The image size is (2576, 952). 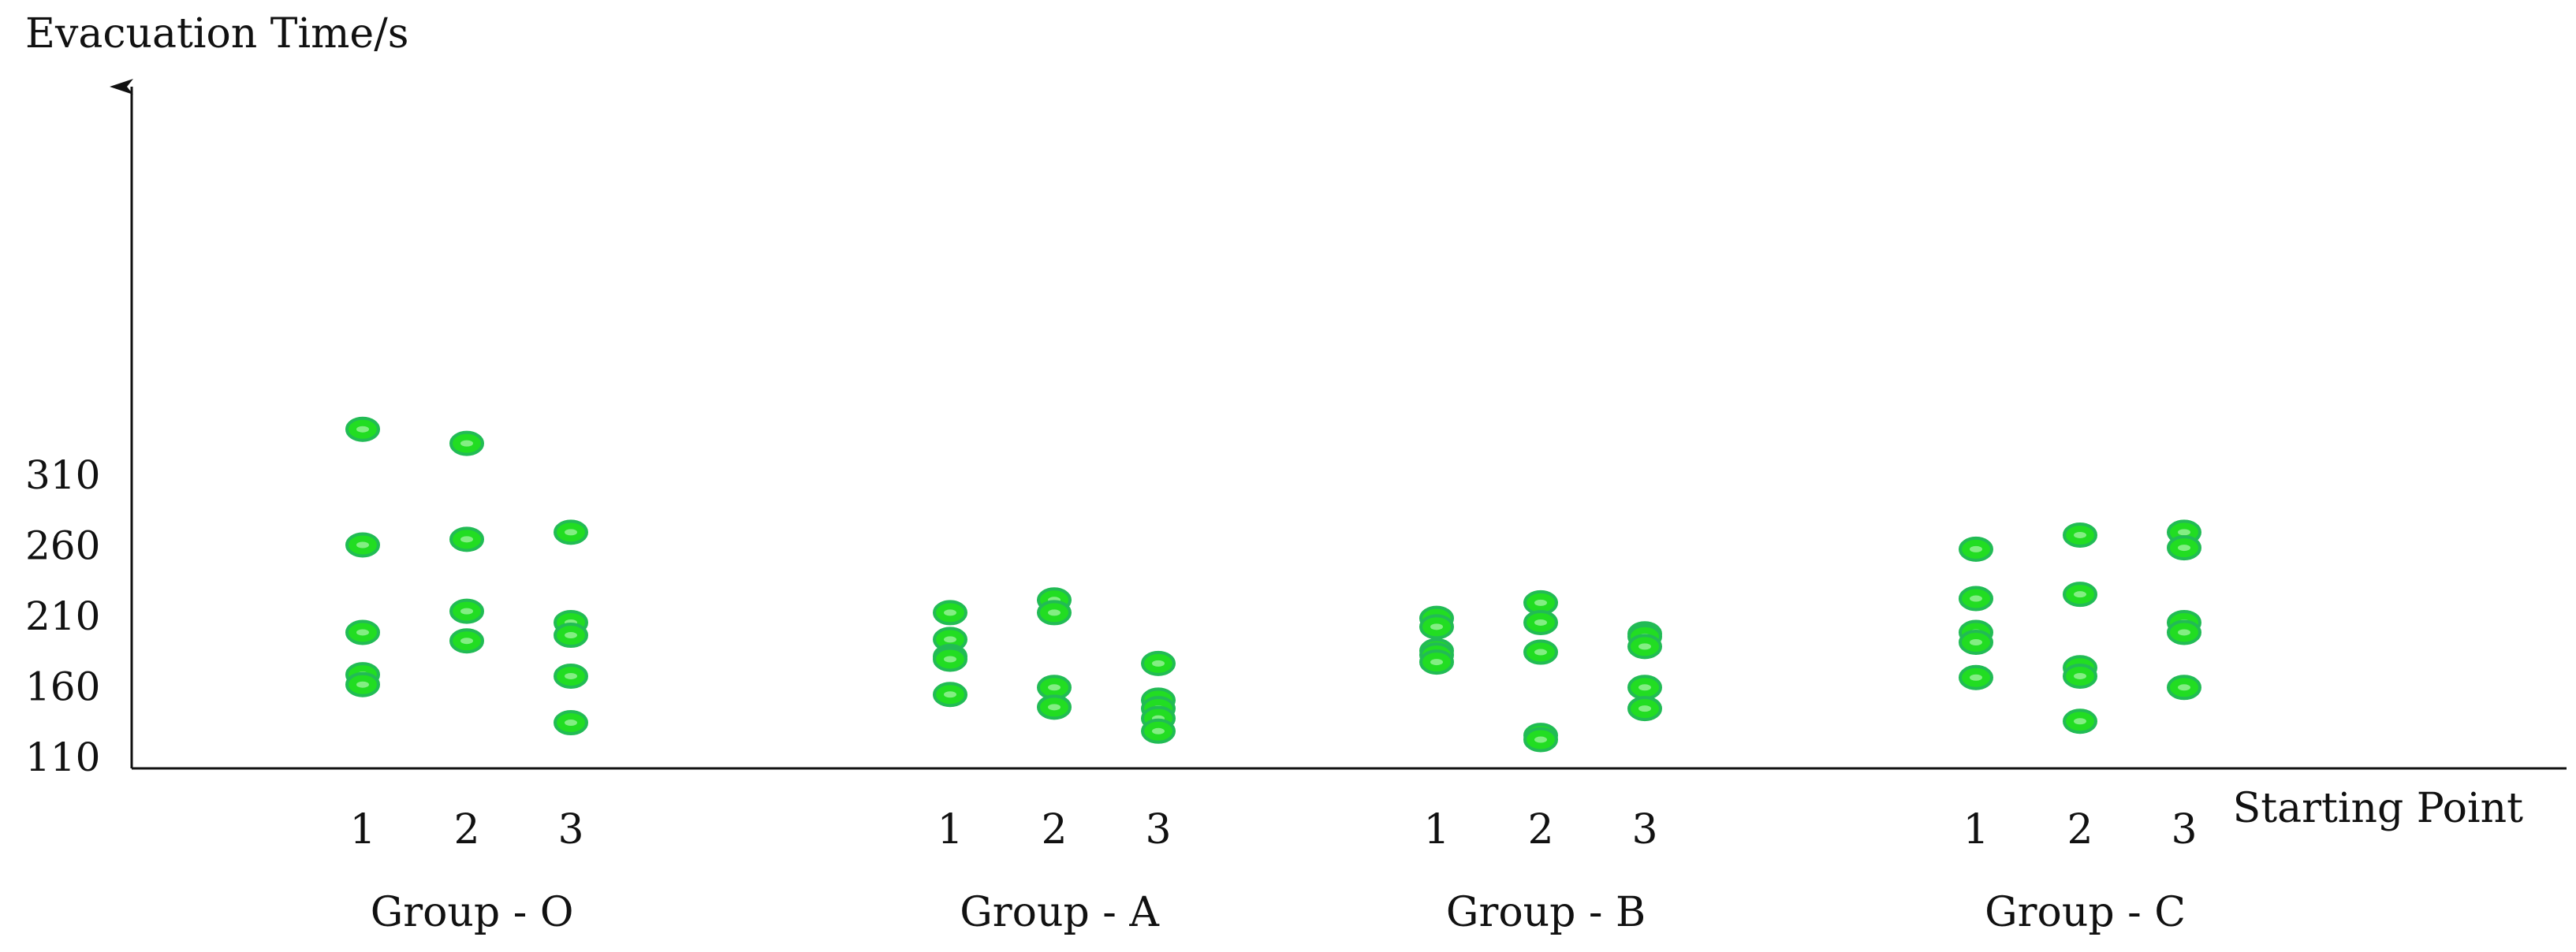 What do you see at coordinates (217, 34) in the screenshot?
I see `y-axis-title: Evacuation Time/s` at bounding box center [217, 34].